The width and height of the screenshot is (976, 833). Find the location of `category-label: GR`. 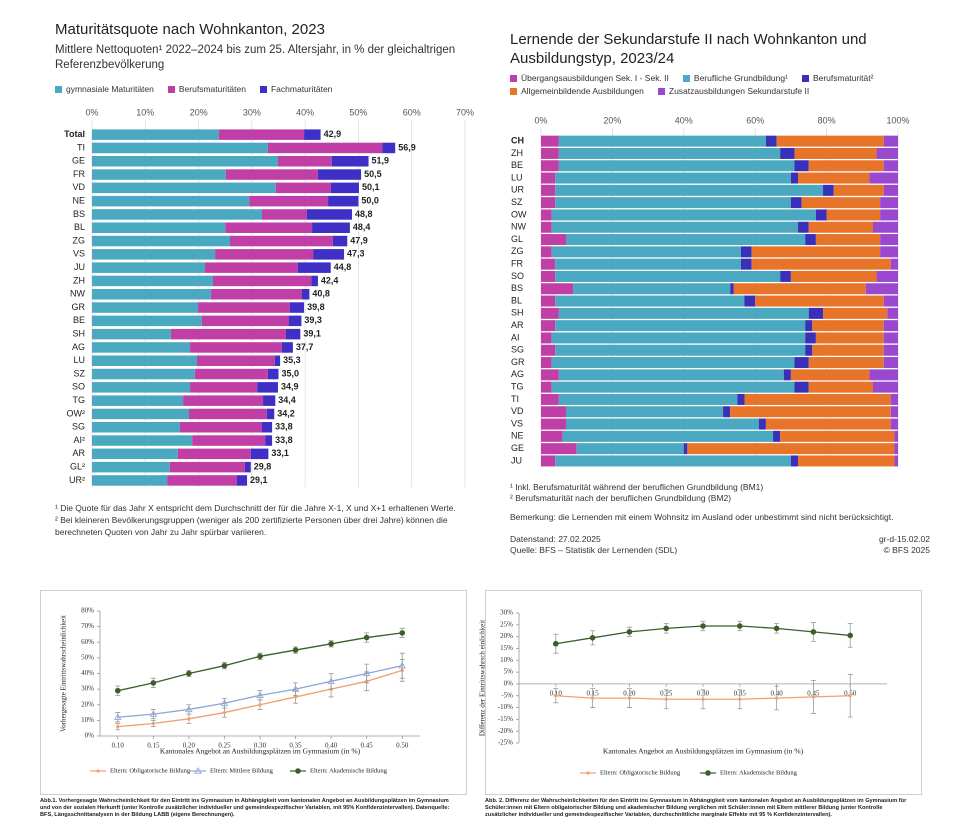

category-label: GR is located at coordinates (79, 307).